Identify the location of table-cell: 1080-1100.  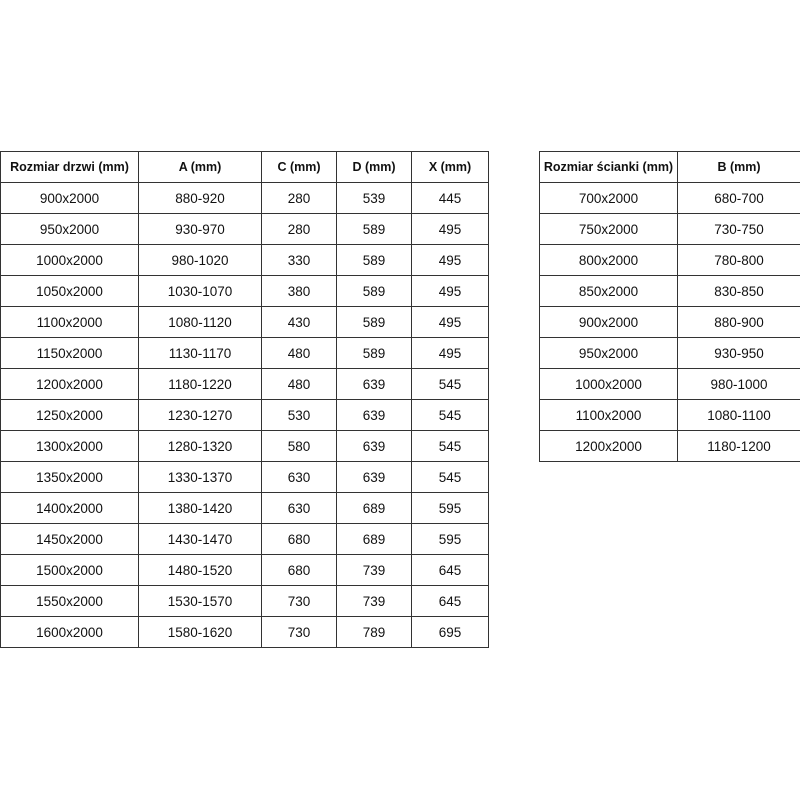
(738, 415).